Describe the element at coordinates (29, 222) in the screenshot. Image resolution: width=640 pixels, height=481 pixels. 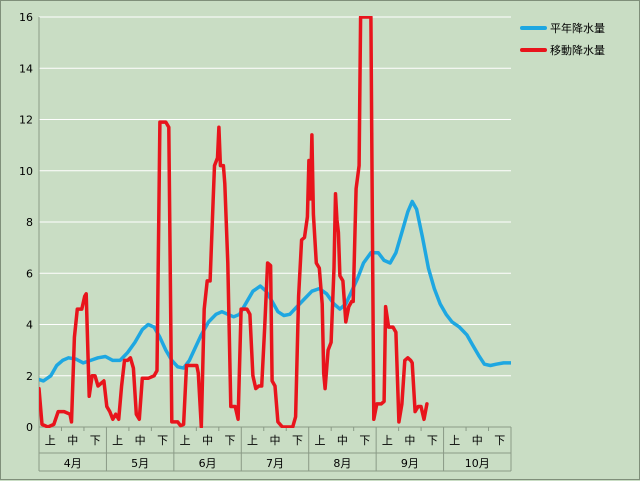
I see `y-tick-label: 8` at that location.